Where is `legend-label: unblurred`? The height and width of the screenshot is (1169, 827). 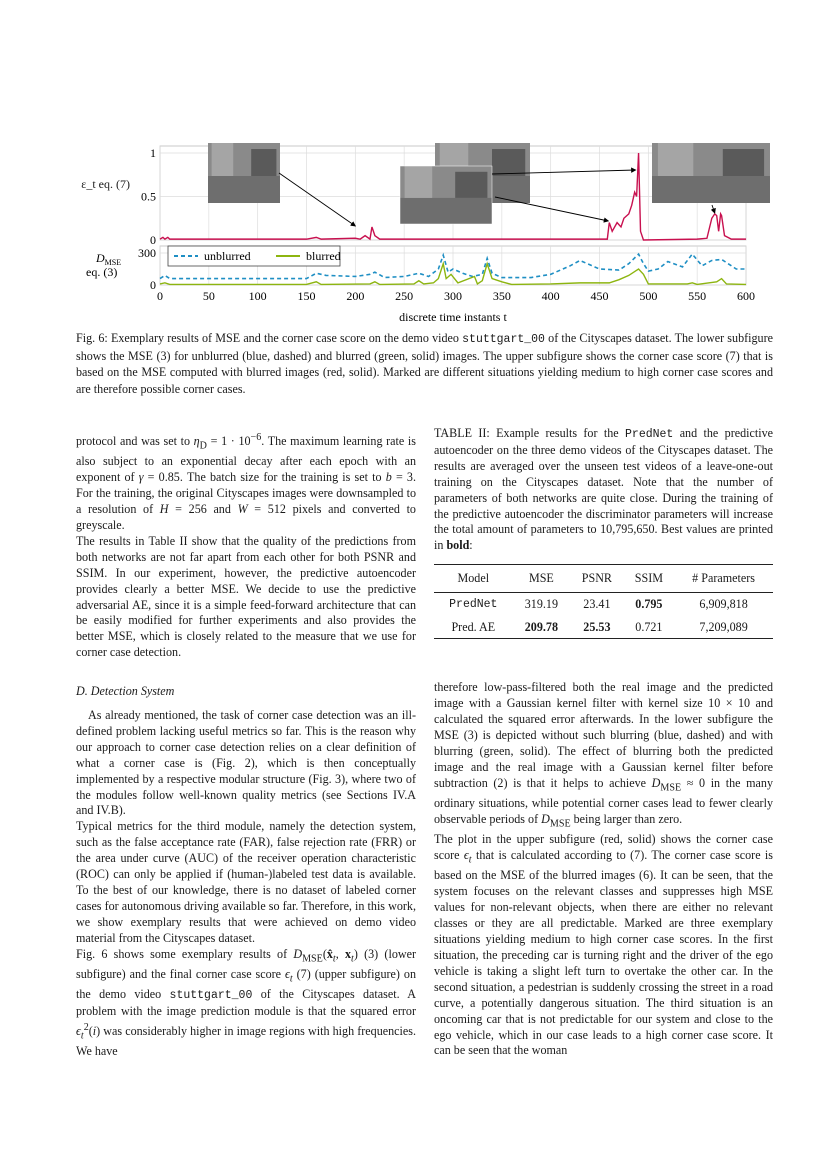 legend-label: unblurred is located at coordinates (227, 256).